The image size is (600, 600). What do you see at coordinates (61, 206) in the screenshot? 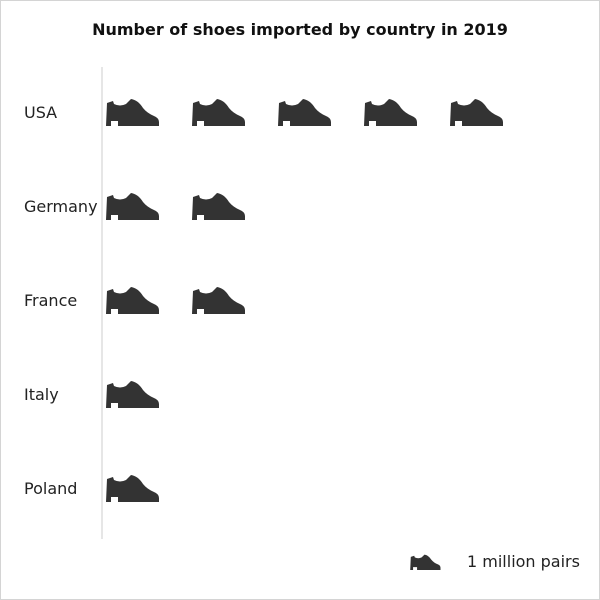
I see `category-label: Germany` at bounding box center [61, 206].